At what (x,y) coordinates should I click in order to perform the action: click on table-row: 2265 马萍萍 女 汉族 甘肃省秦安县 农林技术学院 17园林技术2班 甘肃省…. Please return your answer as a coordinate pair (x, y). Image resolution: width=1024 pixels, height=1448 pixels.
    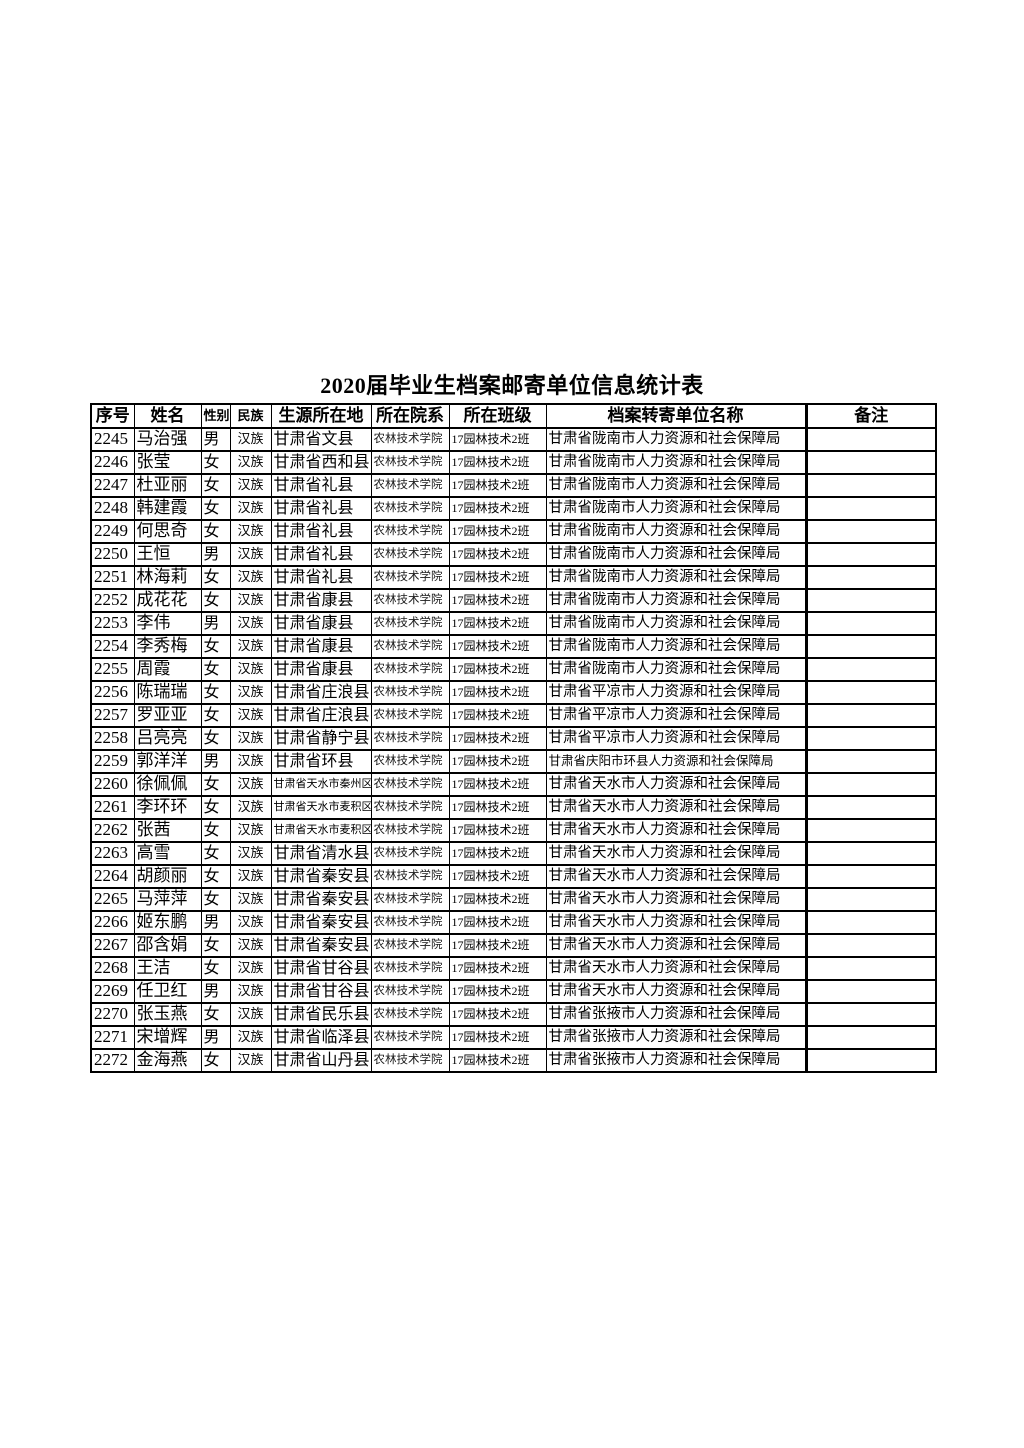
    Looking at the image, I should click on (513, 899).